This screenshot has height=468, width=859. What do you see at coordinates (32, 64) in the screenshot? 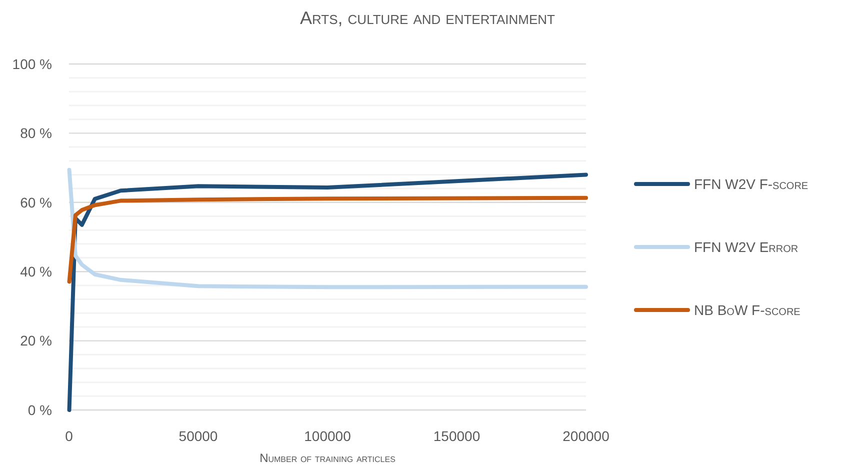
I see `y-tick-label: 100 %` at bounding box center [32, 64].